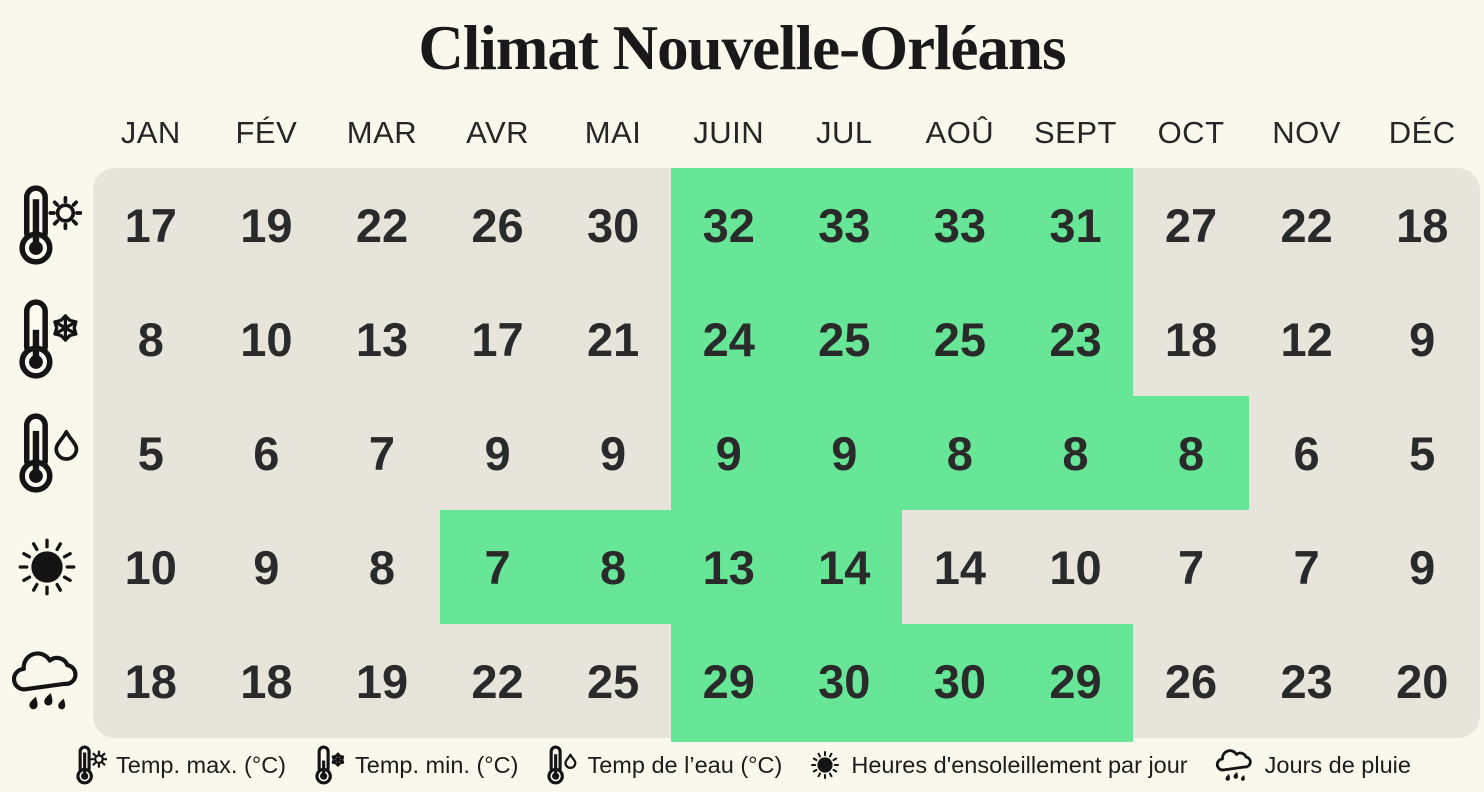 The width and height of the screenshot is (1484, 792). Describe the element at coordinates (382, 132) in the screenshot. I see `month-header: MAR` at that location.